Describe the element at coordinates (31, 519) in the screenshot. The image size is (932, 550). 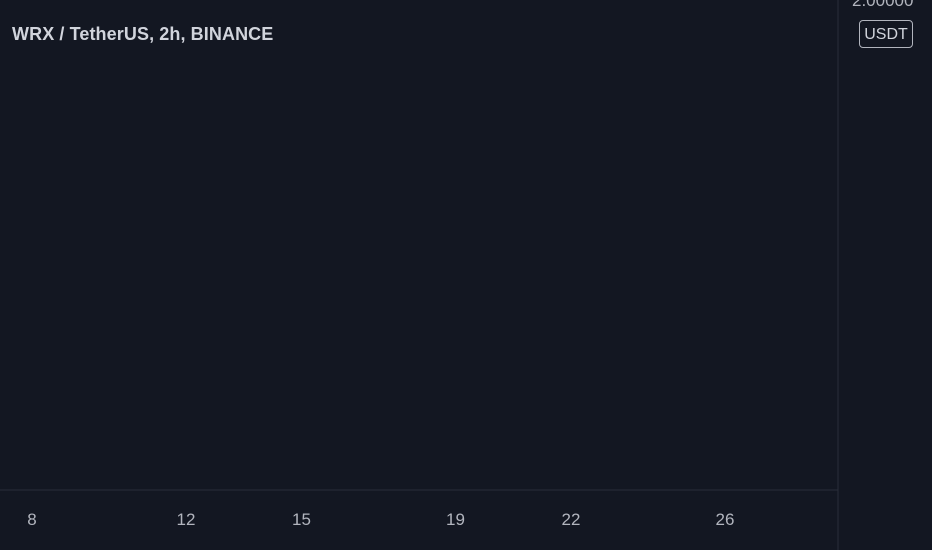
I see `x-tick-0: 8` at that location.